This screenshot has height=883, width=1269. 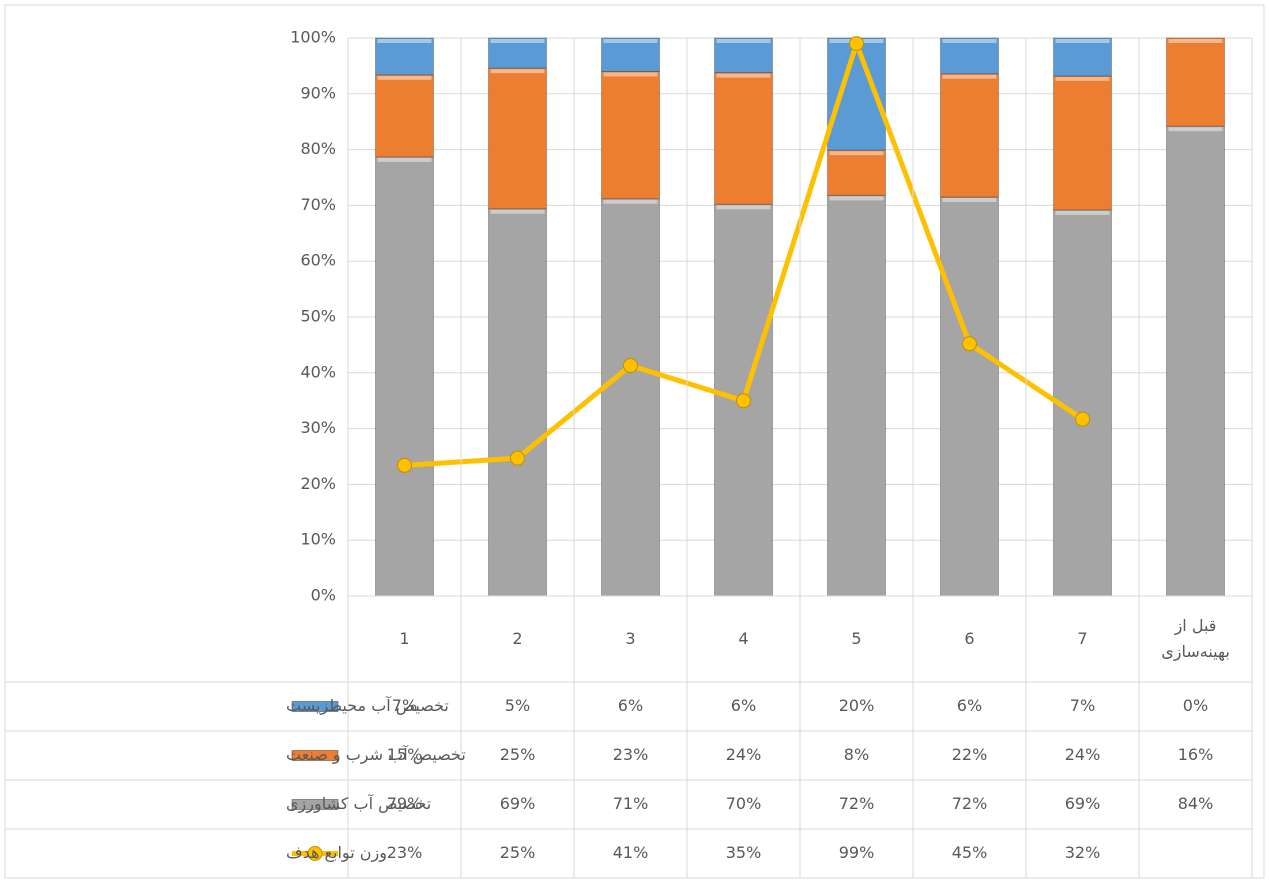 What do you see at coordinates (743, 638) in the screenshot?
I see `x-tick-label: 4` at bounding box center [743, 638].